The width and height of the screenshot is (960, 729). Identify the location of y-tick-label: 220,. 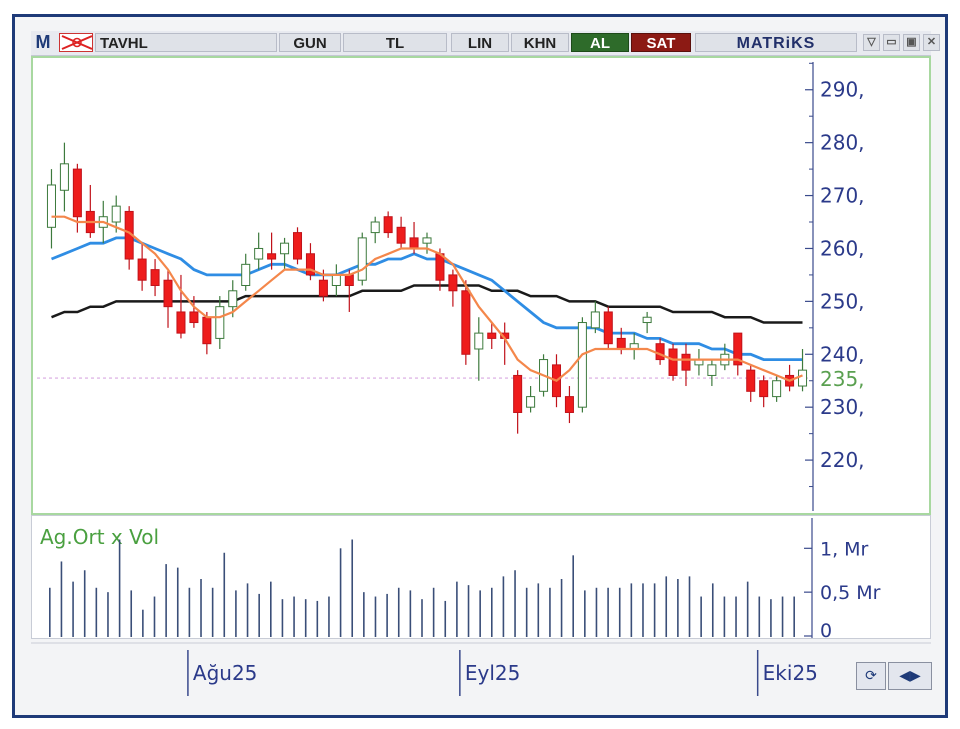
(842, 460).